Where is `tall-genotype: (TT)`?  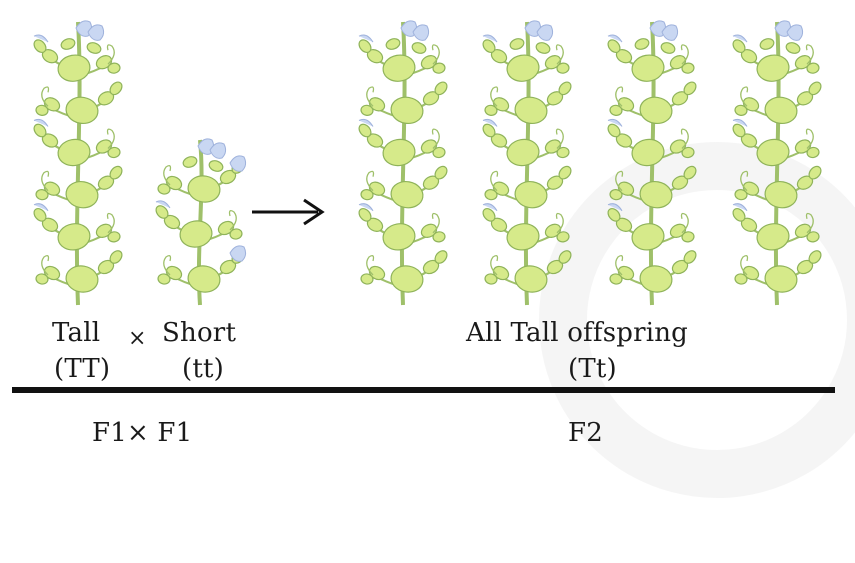 tall-genotype: (TT) is located at coordinates (82, 369).